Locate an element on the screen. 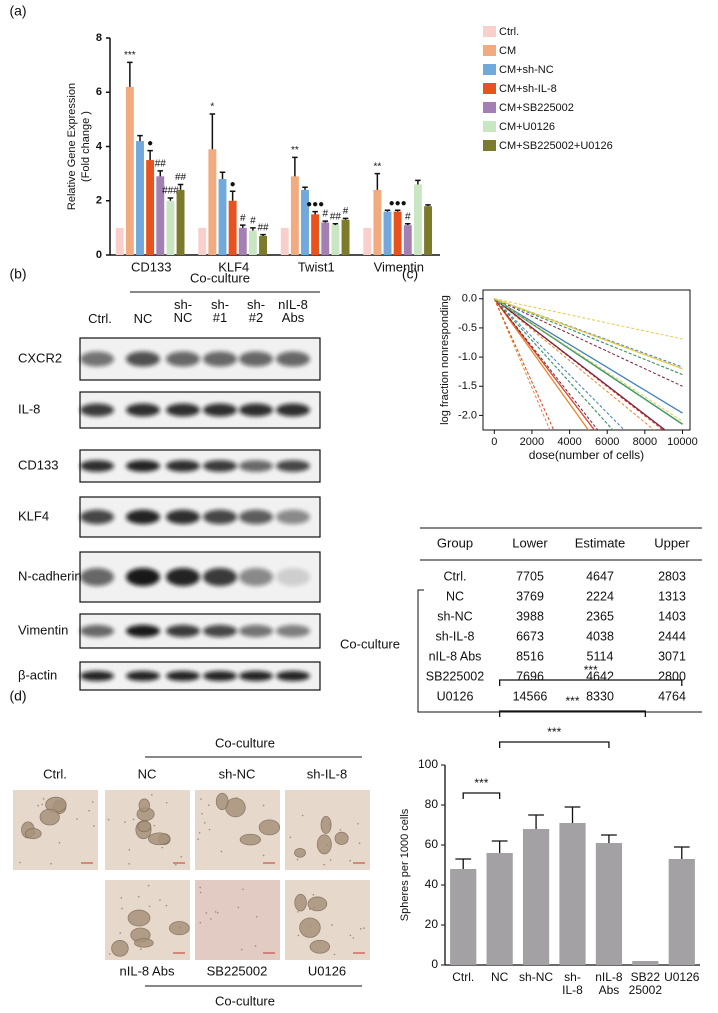  table-cell: 4038 is located at coordinates (600, 636).